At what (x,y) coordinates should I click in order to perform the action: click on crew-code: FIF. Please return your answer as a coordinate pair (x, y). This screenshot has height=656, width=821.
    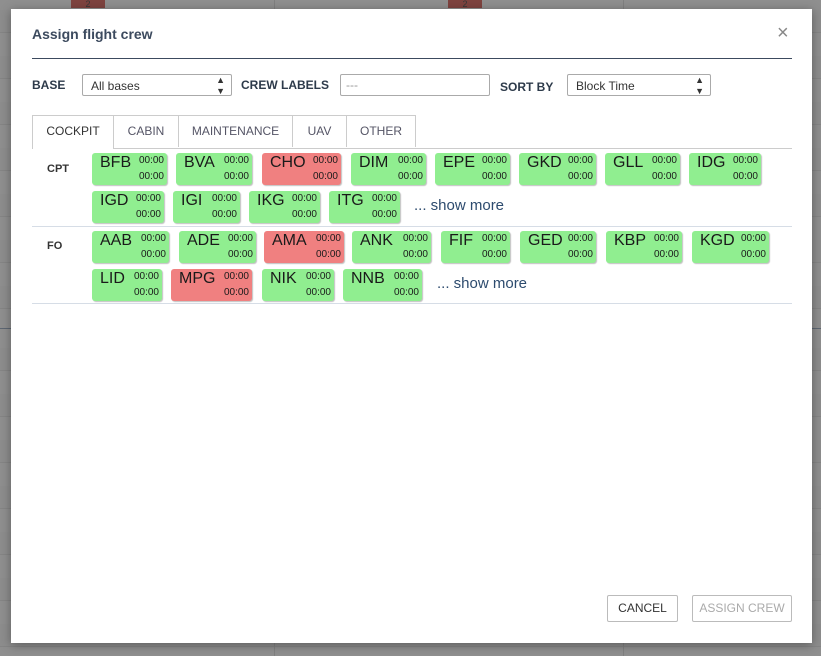
    Looking at the image, I should click on (461, 240).